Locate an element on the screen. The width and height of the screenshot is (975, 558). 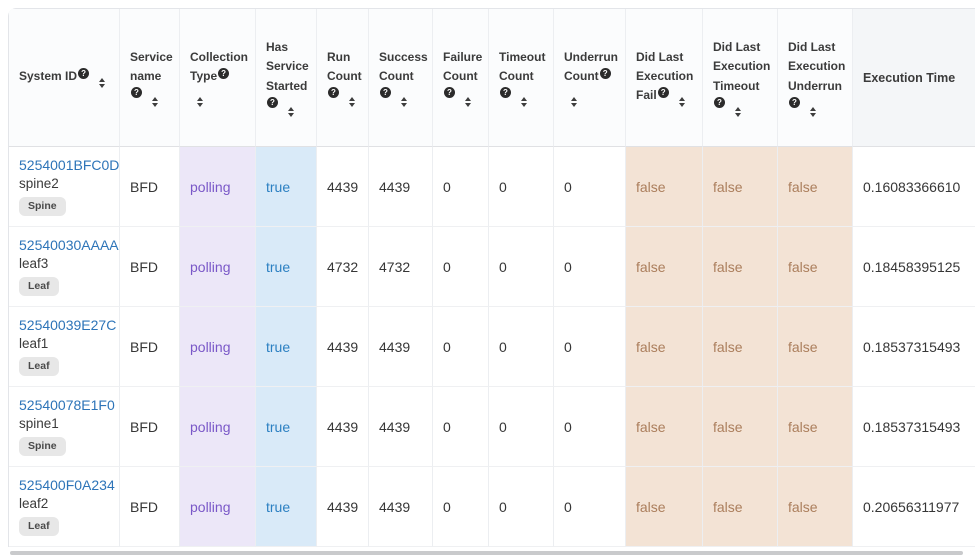
role-badge: Spine is located at coordinates (42, 446).